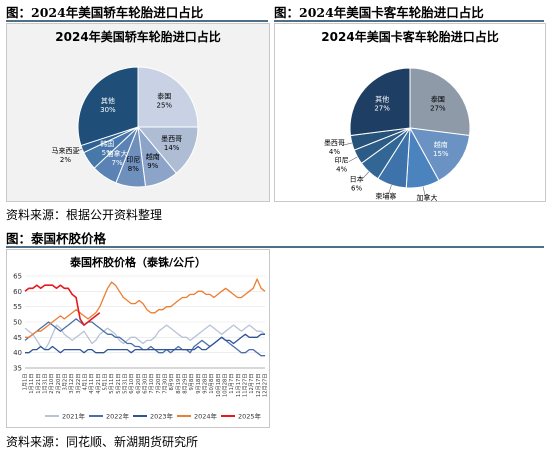 The image size is (550, 451). I want to click on fig3-caption: 图：泰国杯胶价格, so click(56, 238).